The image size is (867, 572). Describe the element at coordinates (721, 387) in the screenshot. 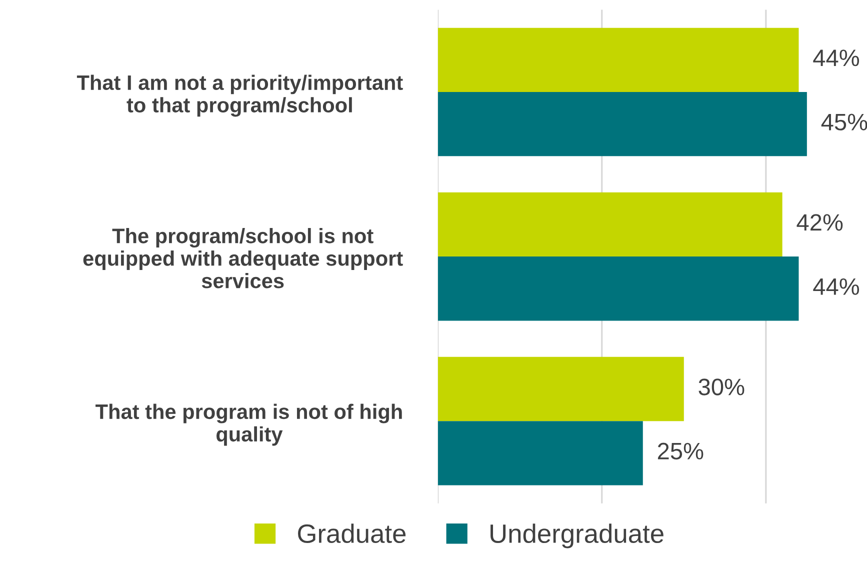

I see `data-label: 30%` at that location.